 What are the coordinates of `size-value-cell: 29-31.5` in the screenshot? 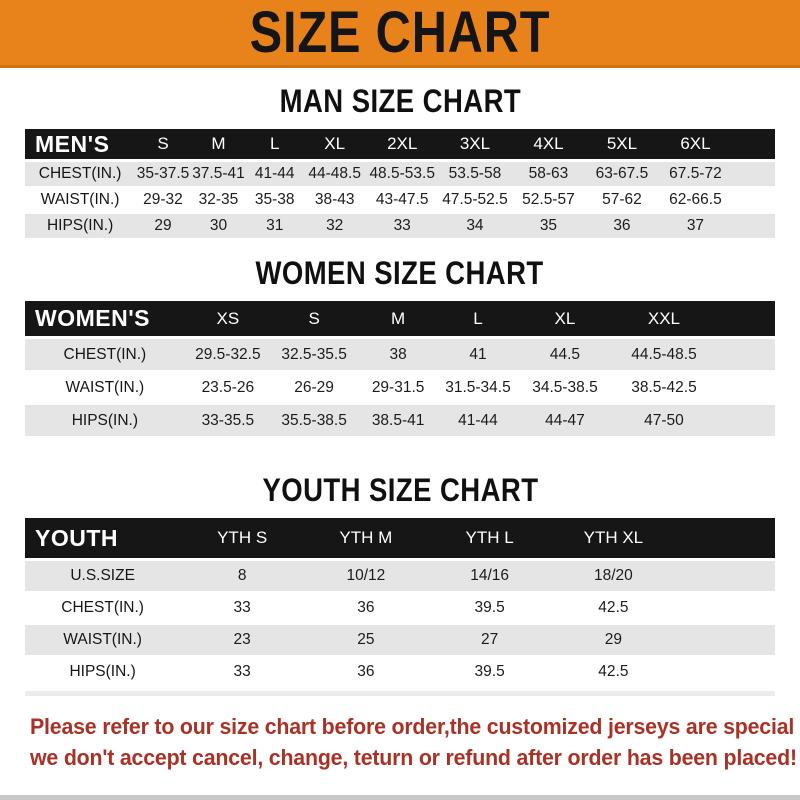 It's located at (398, 388).